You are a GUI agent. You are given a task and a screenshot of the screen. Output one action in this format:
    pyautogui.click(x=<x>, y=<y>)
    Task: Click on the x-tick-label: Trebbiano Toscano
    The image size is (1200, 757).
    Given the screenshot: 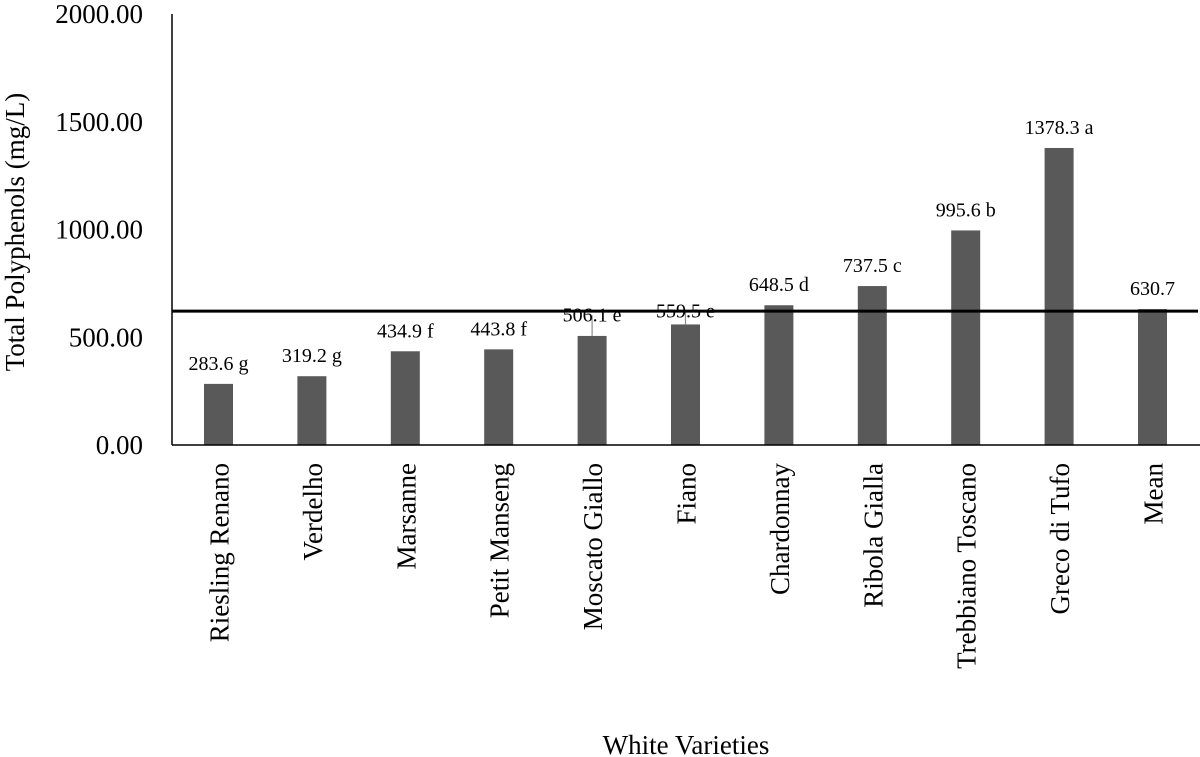 What is the action you would take?
    pyautogui.click(x=967, y=566)
    